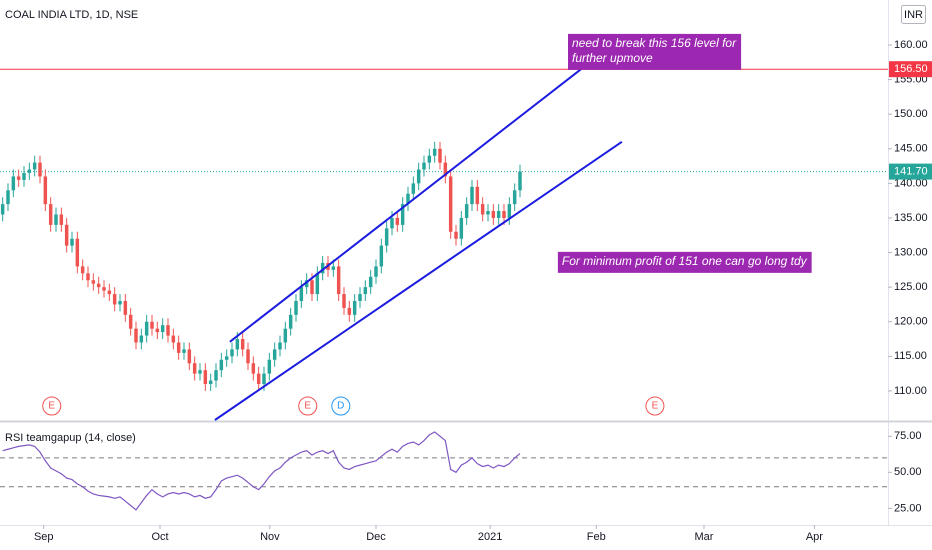 The image size is (932, 550). What do you see at coordinates (612, 58) in the screenshot?
I see `annotation-text: further upmove` at bounding box center [612, 58].